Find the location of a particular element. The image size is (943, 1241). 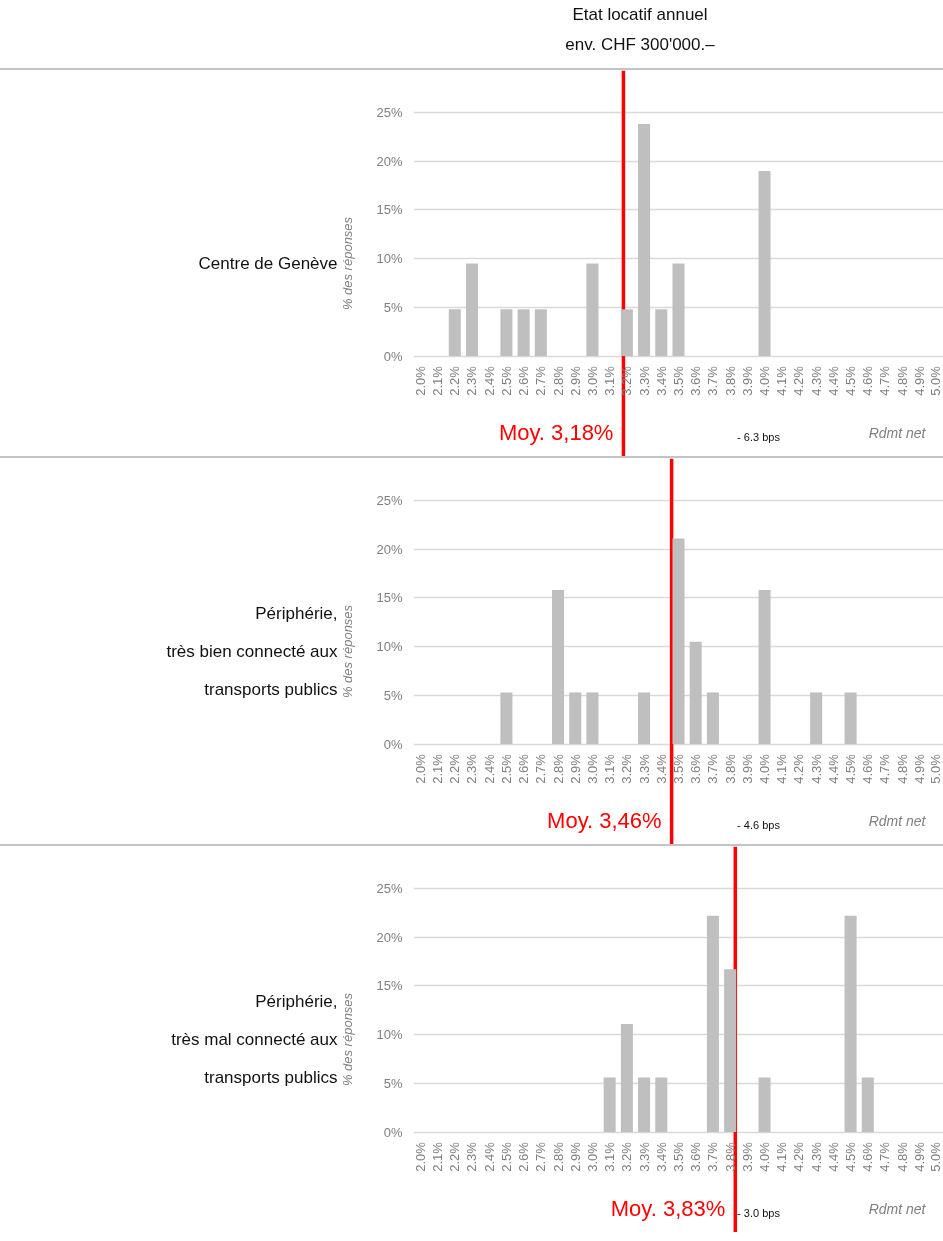

annotation: - 3.0 bps is located at coordinates (759, 1212).